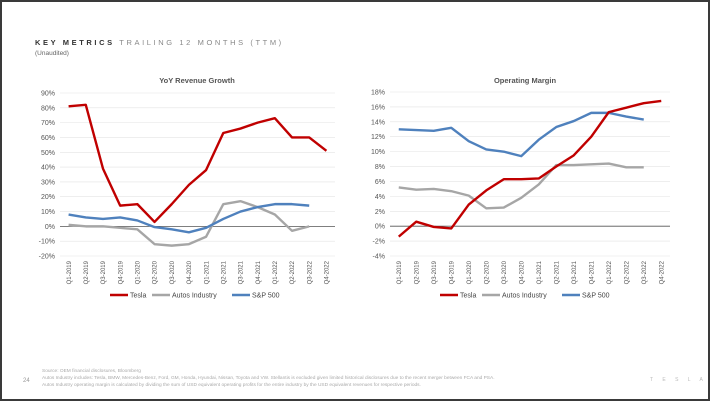  What do you see at coordinates (378, 107) in the screenshot?
I see `y-tick-label: 16%` at bounding box center [378, 107].